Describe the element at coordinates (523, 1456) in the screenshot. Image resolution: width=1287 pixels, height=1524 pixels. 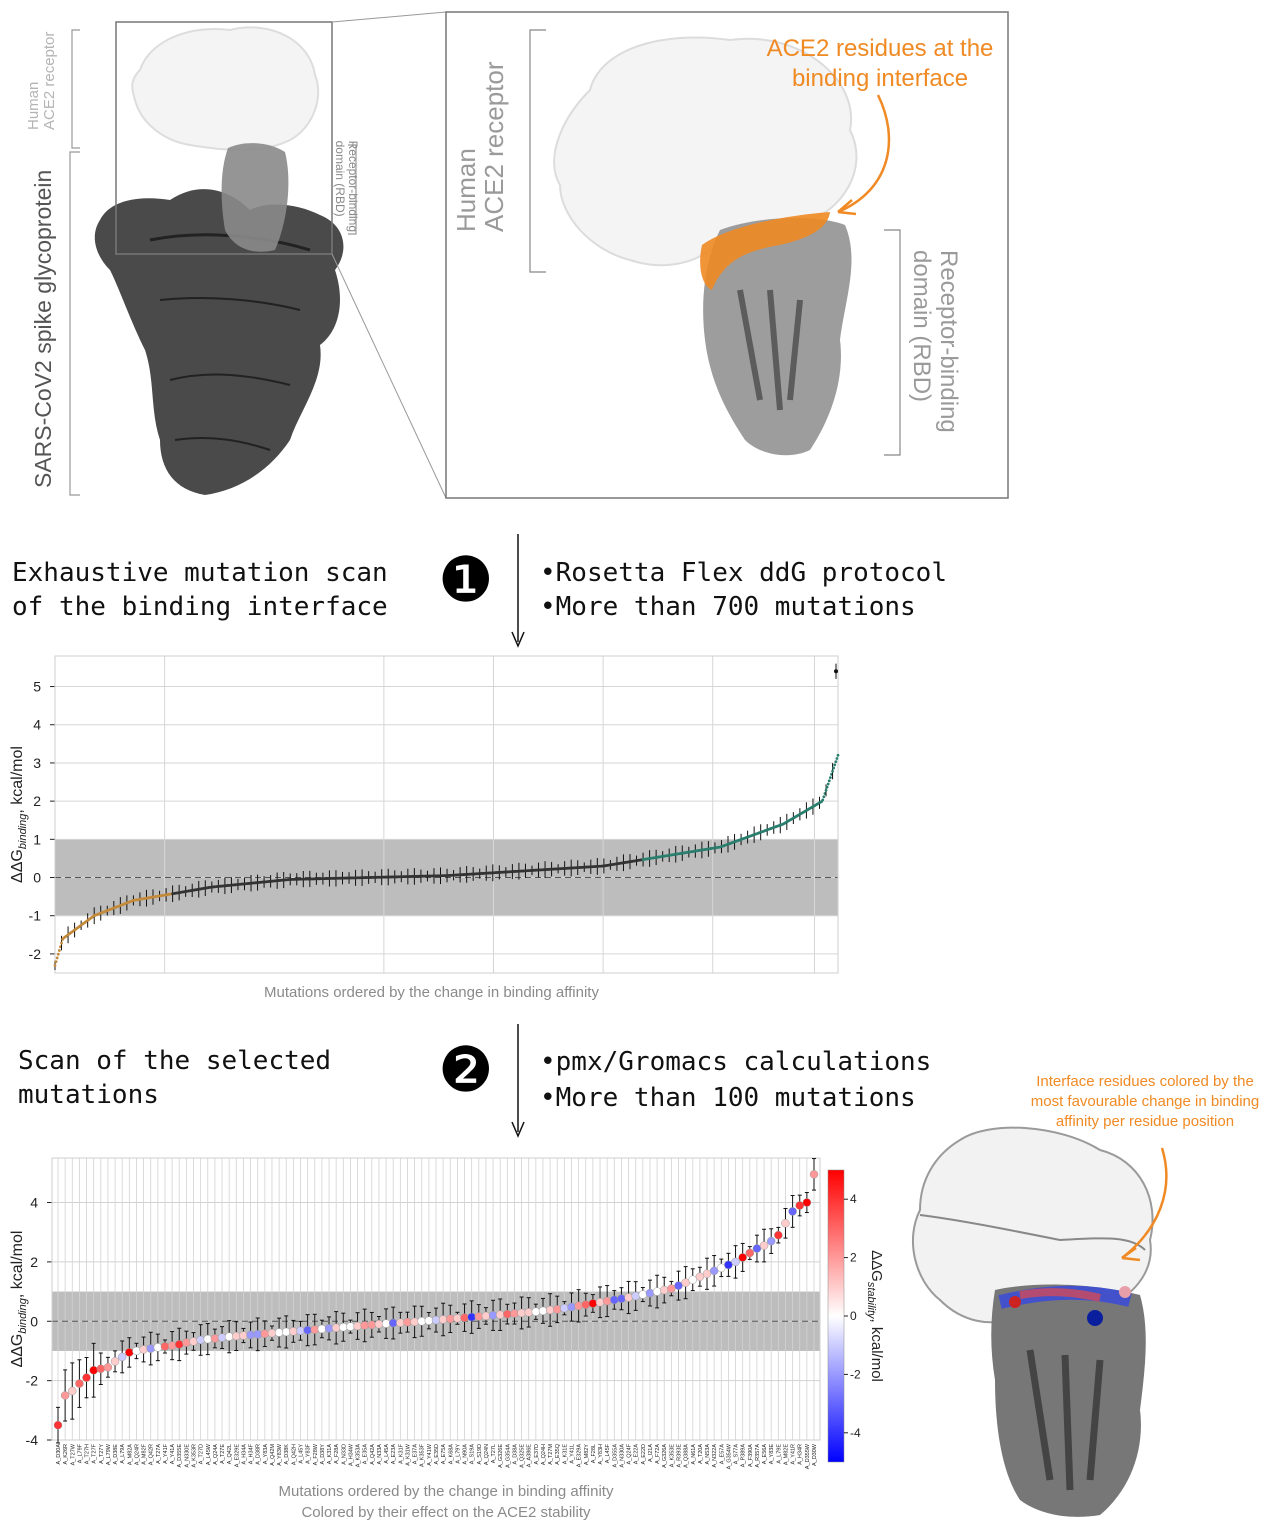
I see `x-tick-label: A_Q325E` at that location.